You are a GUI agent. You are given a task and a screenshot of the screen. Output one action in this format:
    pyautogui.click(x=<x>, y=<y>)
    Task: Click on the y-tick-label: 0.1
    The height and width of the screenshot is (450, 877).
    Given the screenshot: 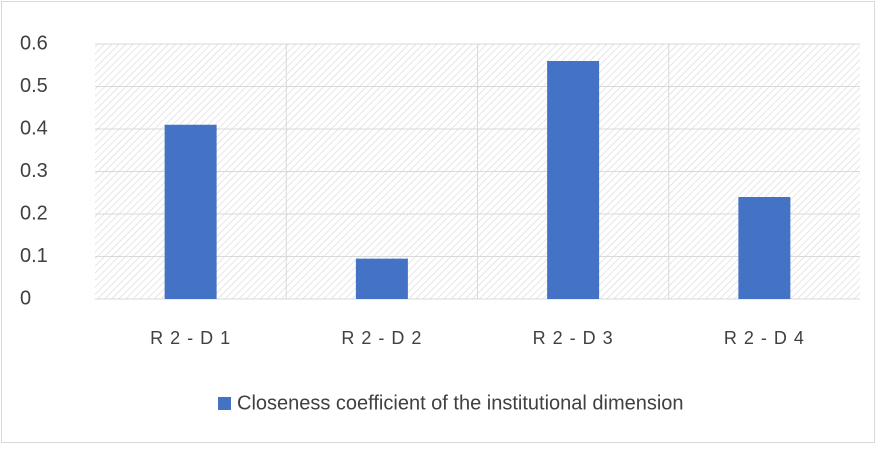 What is the action you would take?
    pyautogui.click(x=34, y=256)
    